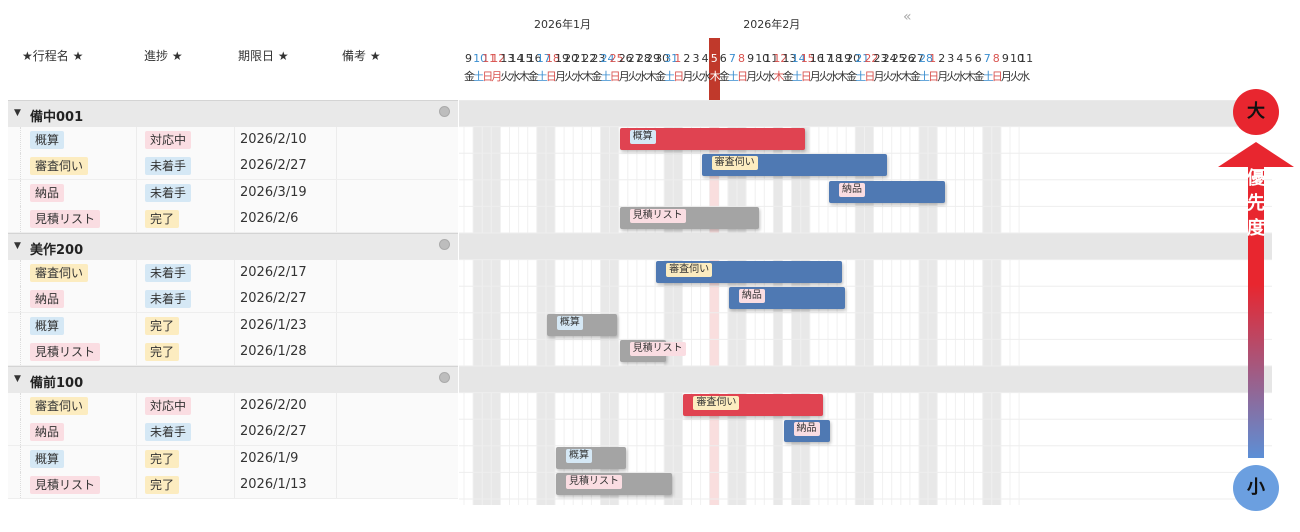 This screenshot has height=532, width=1300. What do you see at coordinates (273, 139) in the screenshot?
I see `deadline-date: 2026/2/10` at bounding box center [273, 139].